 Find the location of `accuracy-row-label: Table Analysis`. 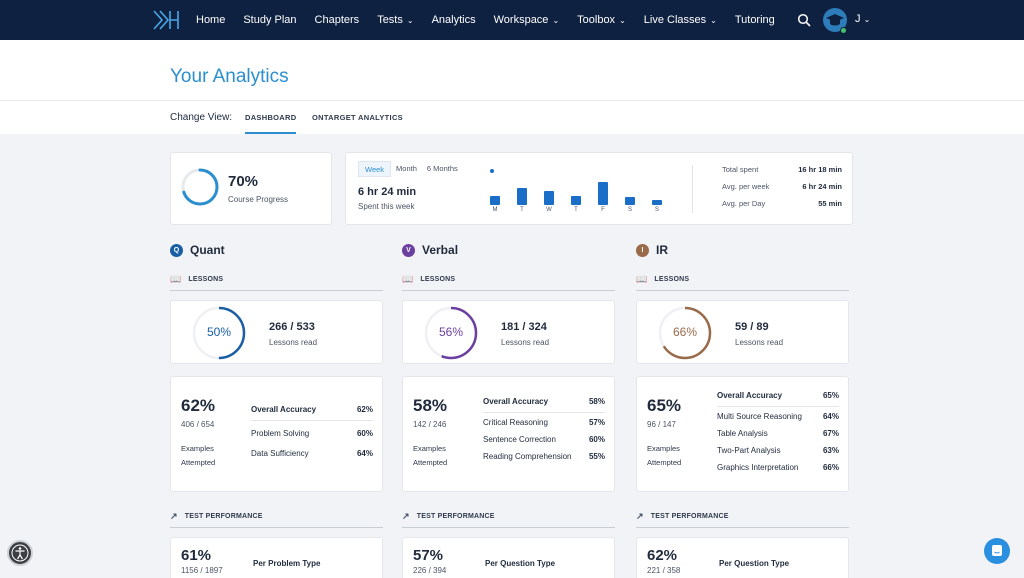

accuracy-row-label: Table Analysis is located at coordinates (742, 433).